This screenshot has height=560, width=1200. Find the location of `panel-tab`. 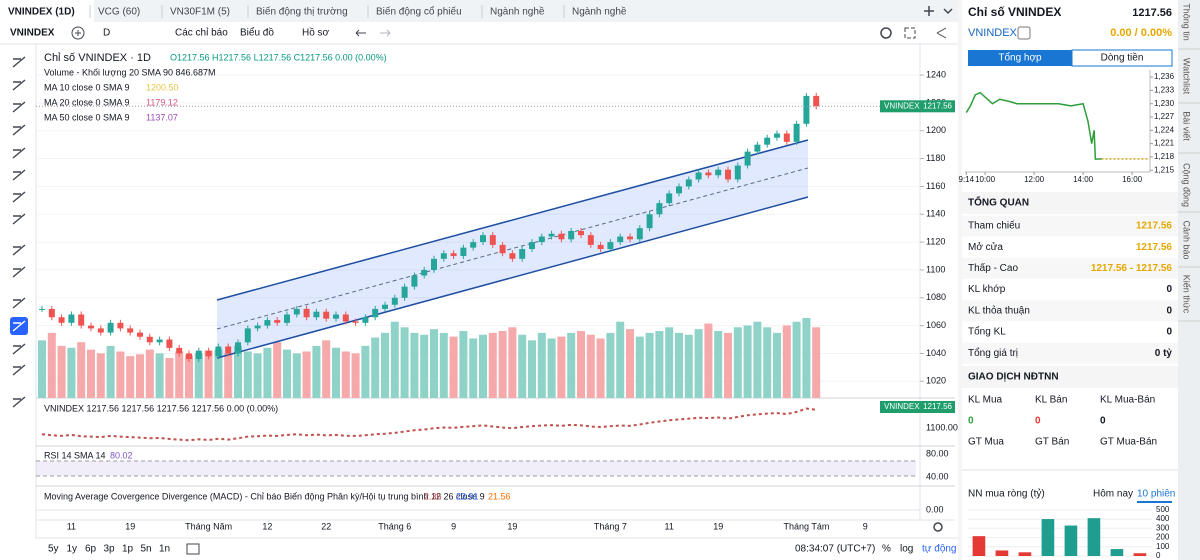

panel-tab is located at coordinates (1122, 58).